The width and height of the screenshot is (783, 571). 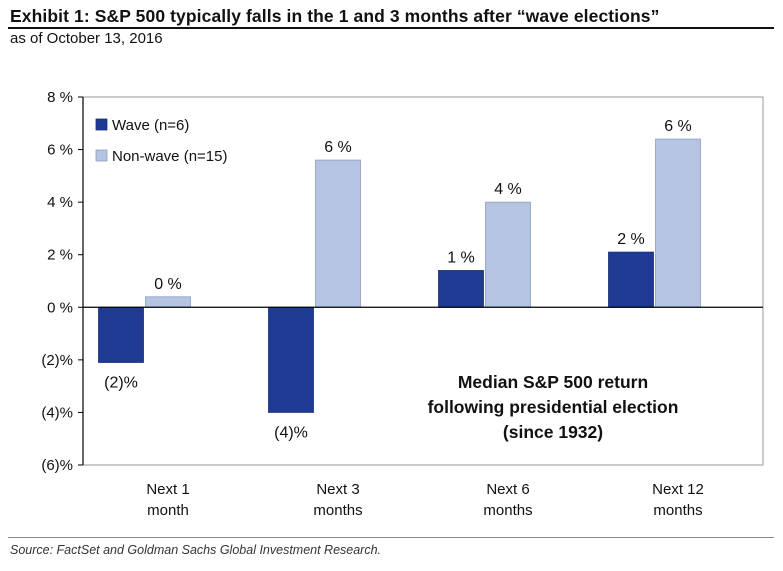 What do you see at coordinates (57, 360) in the screenshot?
I see `y-tick-label: (2)%` at bounding box center [57, 360].